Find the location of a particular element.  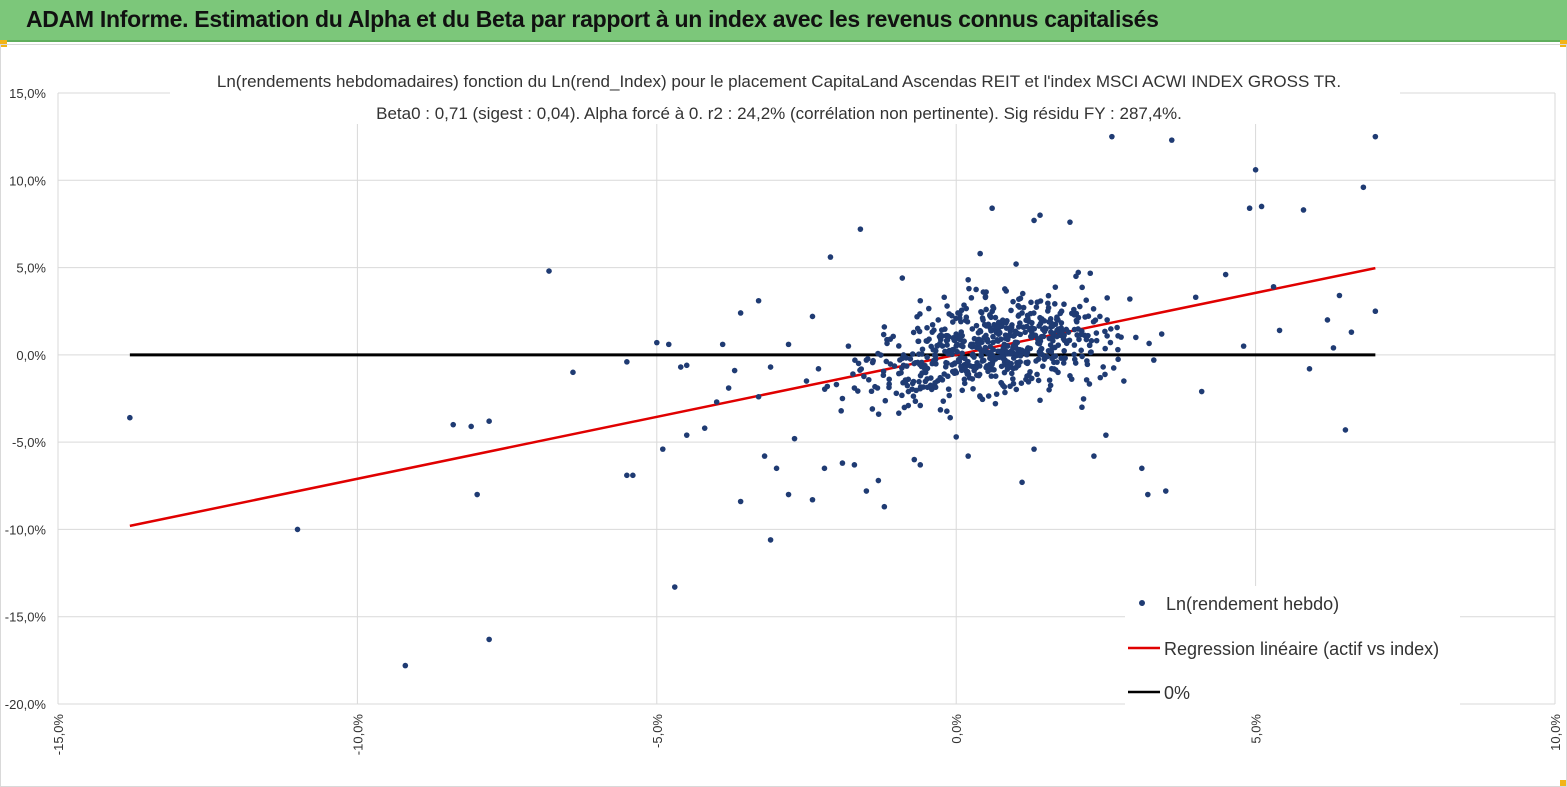

x-tick-label: -5,0% is located at coordinates (657, 731).